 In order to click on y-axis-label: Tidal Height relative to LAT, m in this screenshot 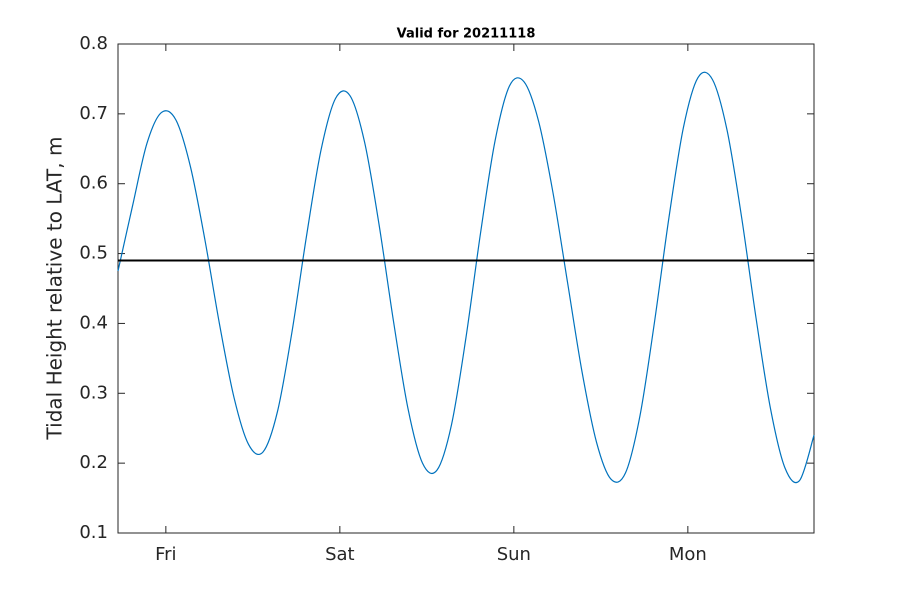, I will do `click(55, 289)`.